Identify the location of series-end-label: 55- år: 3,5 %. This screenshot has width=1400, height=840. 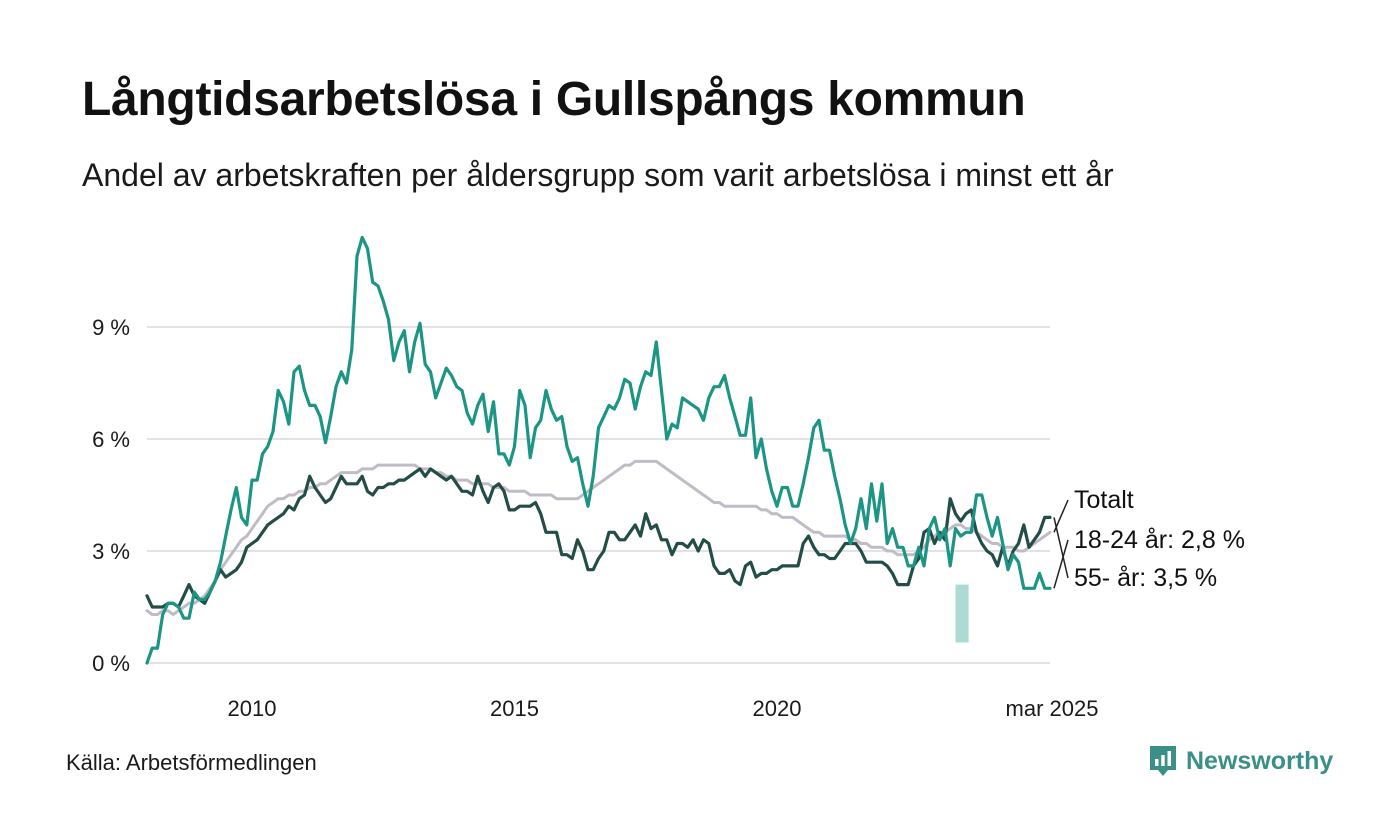
(1145, 578).